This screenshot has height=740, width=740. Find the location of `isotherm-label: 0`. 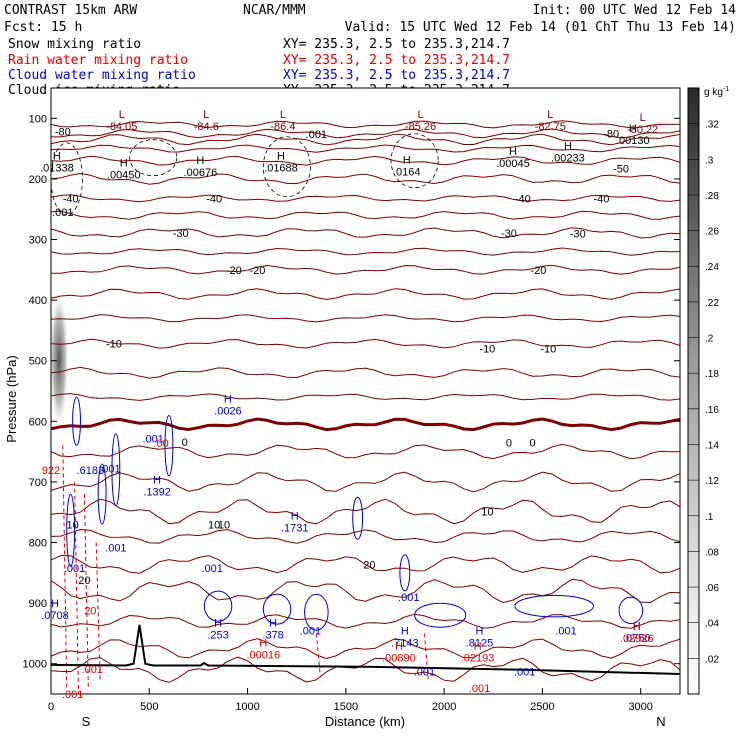

isotherm-label: 0 is located at coordinates (509, 444).